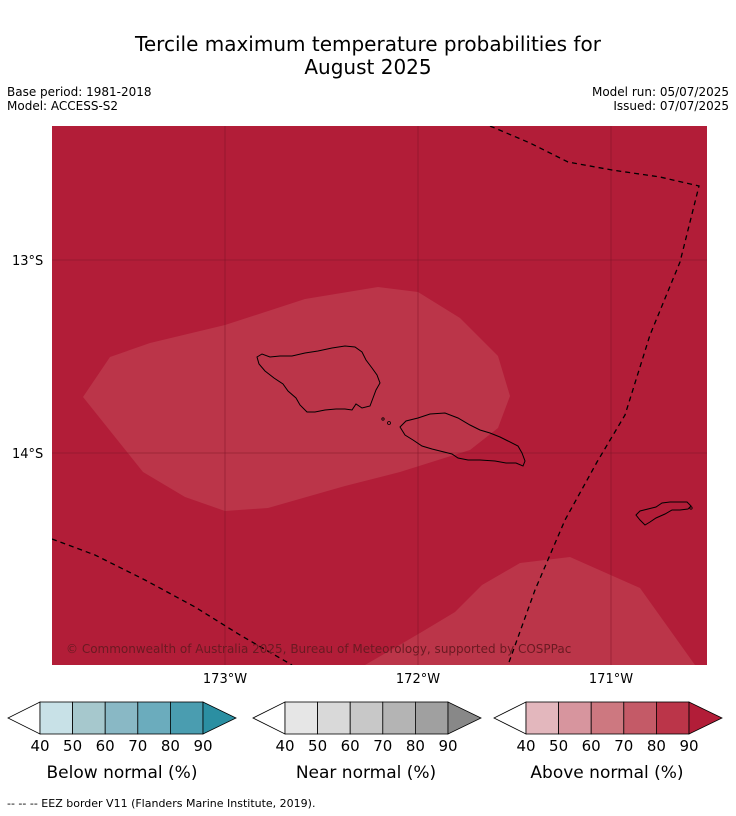 Image resolution: width=736 pixels, height=816 pixels. I want to click on above-normal-colorbar: 40 50 60 70 80 90, so click(608, 728).